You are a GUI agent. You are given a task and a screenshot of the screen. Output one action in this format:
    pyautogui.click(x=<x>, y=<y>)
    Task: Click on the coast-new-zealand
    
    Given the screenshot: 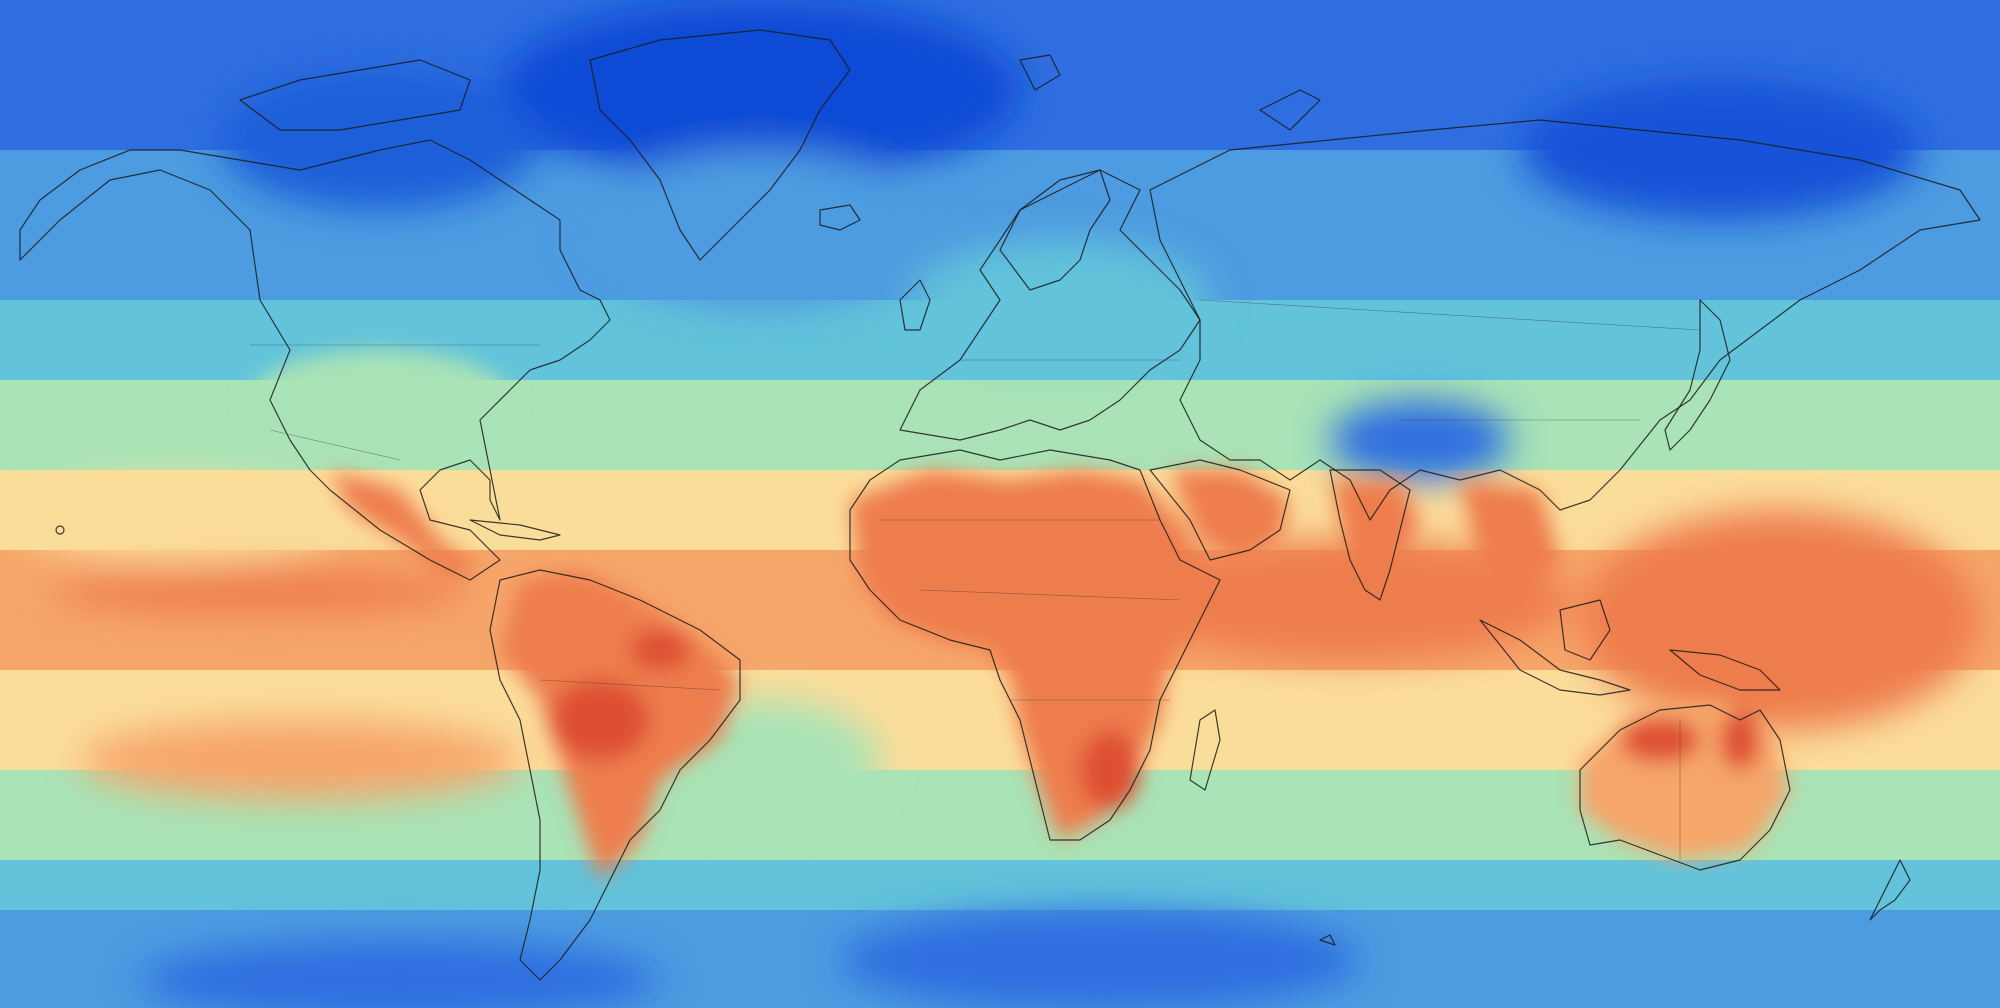 What is the action you would take?
    pyautogui.click(x=1890, y=890)
    